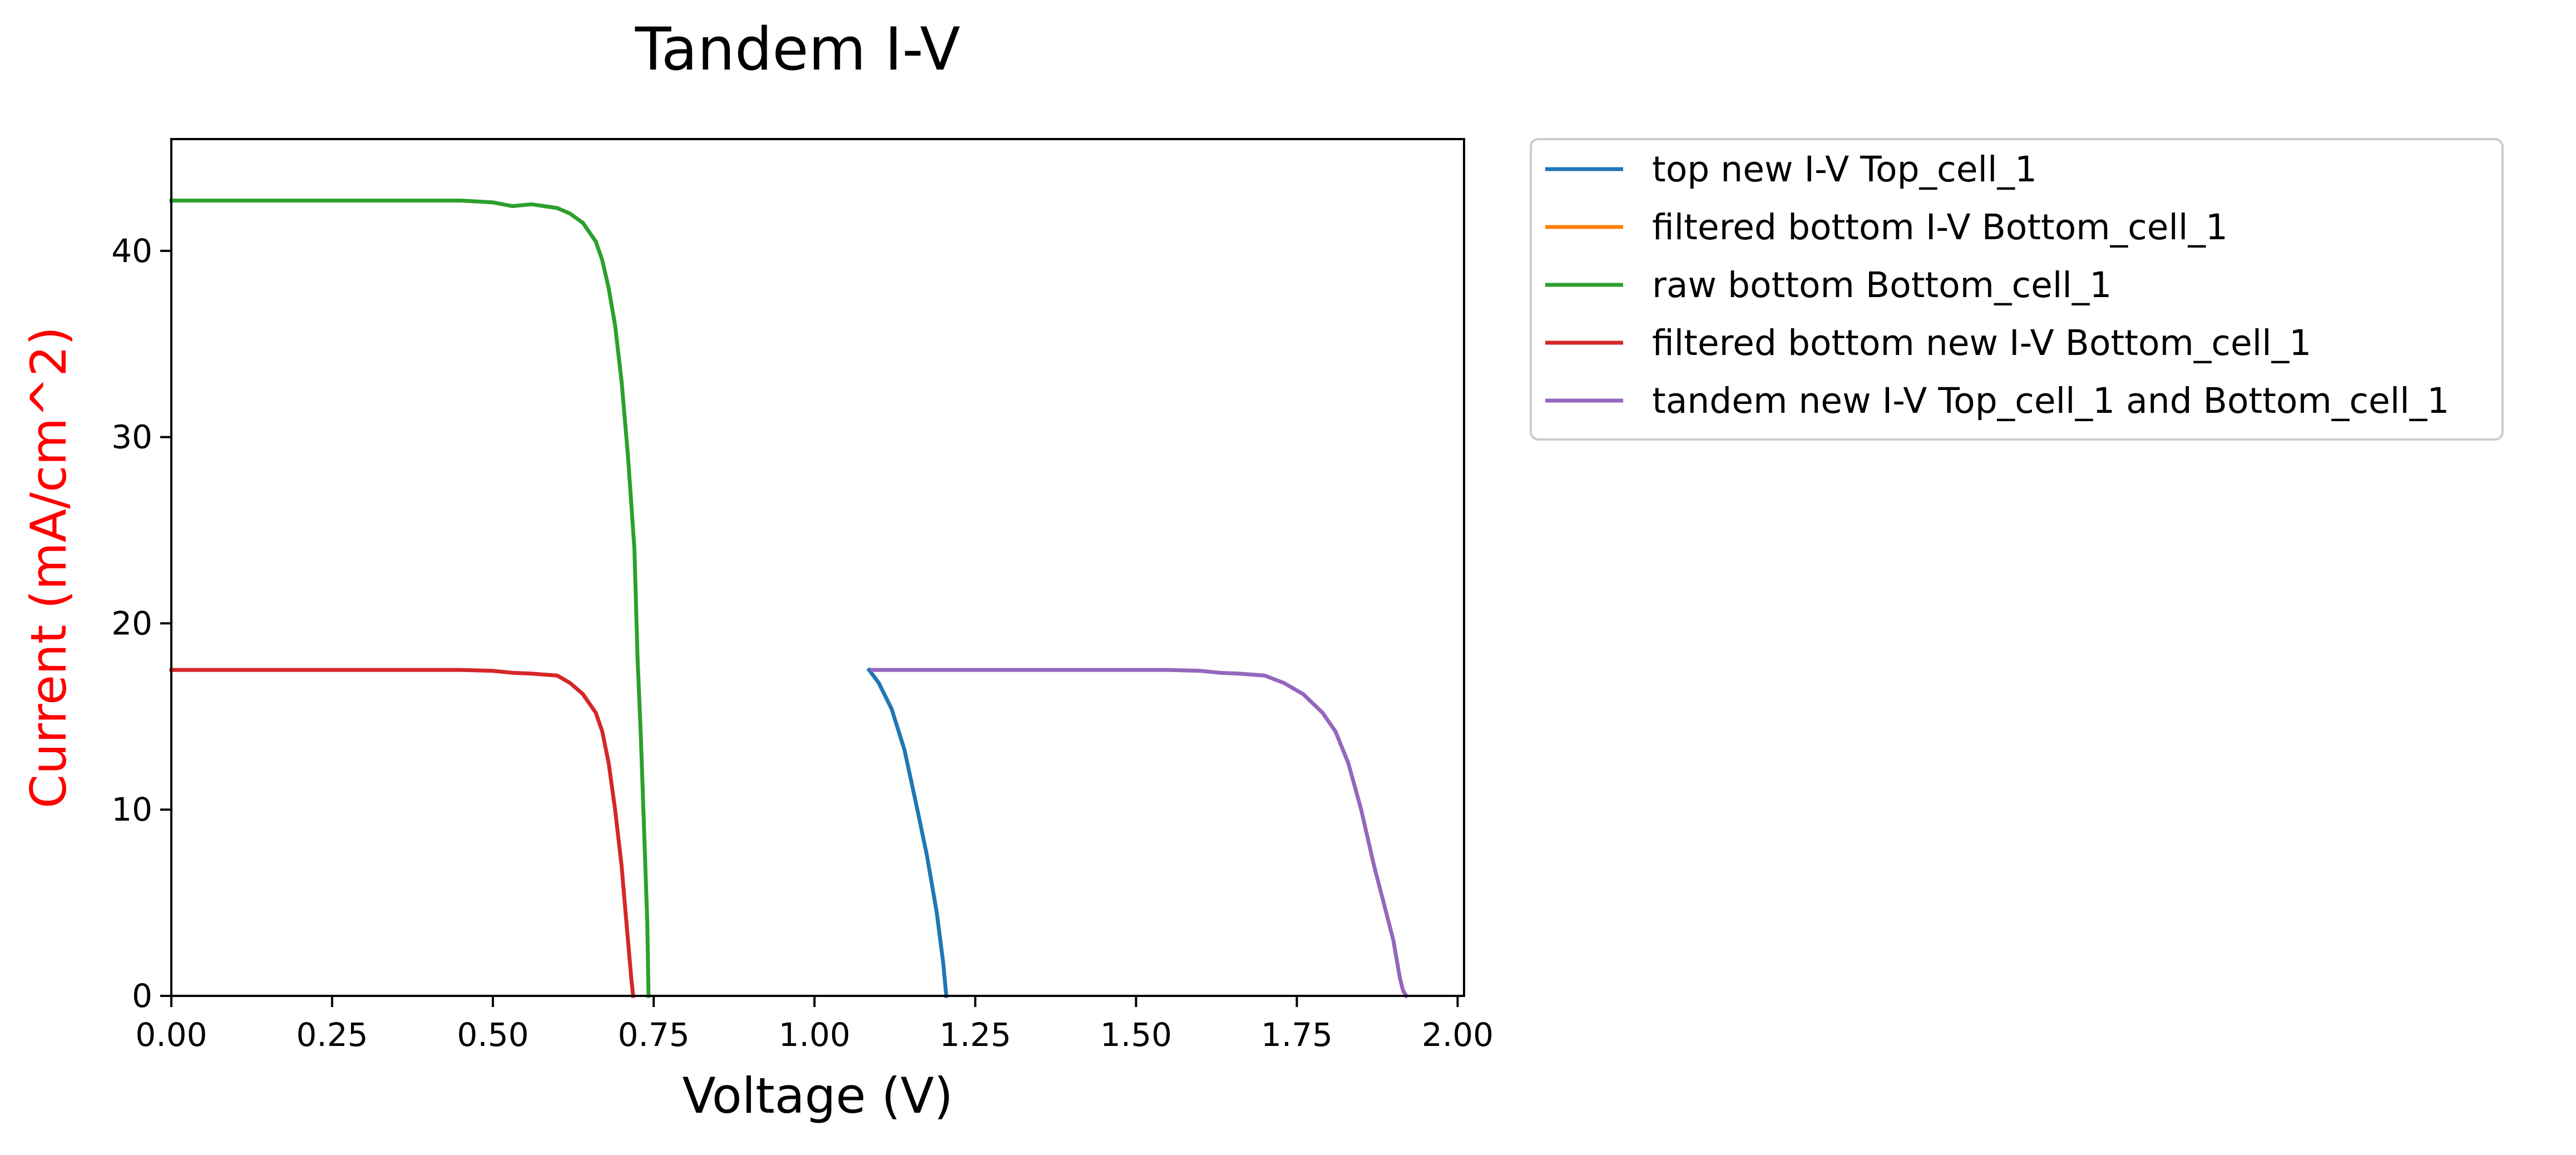 The height and width of the screenshot is (1155, 2576). Describe the element at coordinates (171, 1035) in the screenshot. I see `x-tick-label: 0.00` at that location.